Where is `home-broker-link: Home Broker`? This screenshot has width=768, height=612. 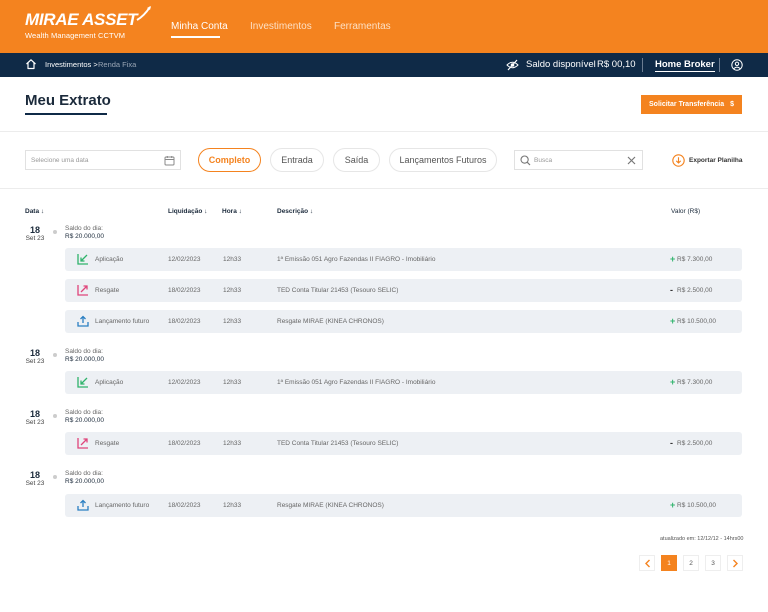
home-broker-link: Home Broker is located at coordinates (685, 65).